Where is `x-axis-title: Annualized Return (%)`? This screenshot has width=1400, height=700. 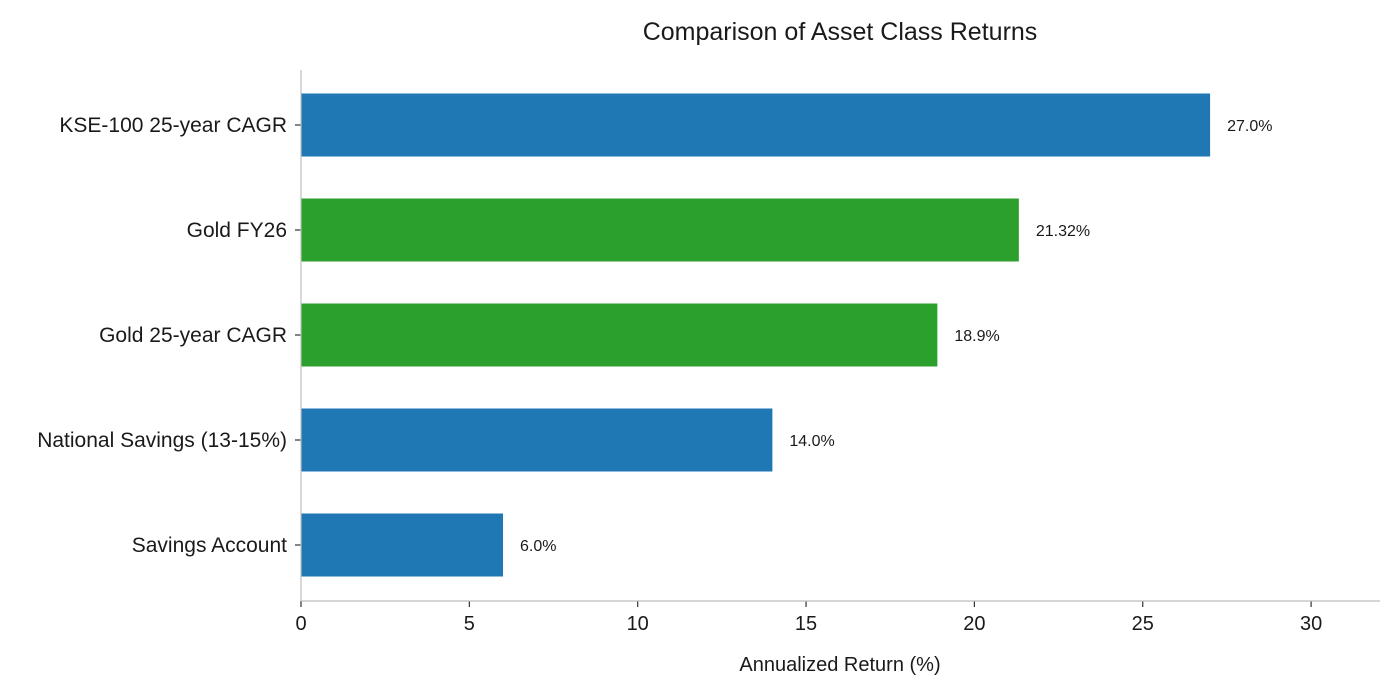 x-axis-title: Annualized Return (%) is located at coordinates (839, 665).